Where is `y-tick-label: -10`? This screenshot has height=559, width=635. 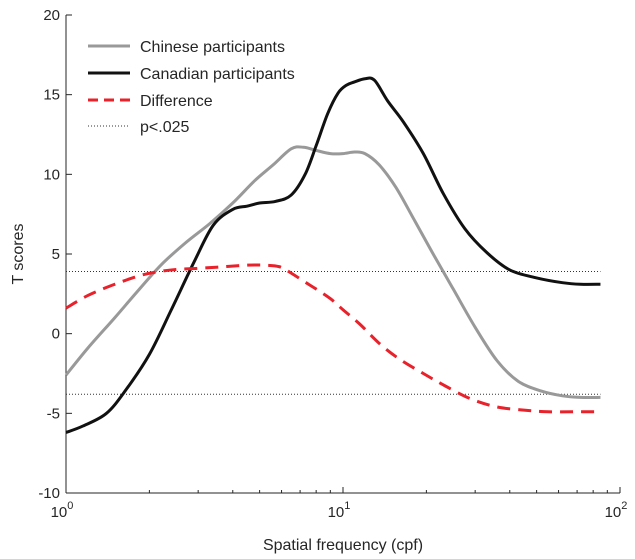
y-tick-label: -10 is located at coordinates (49, 493).